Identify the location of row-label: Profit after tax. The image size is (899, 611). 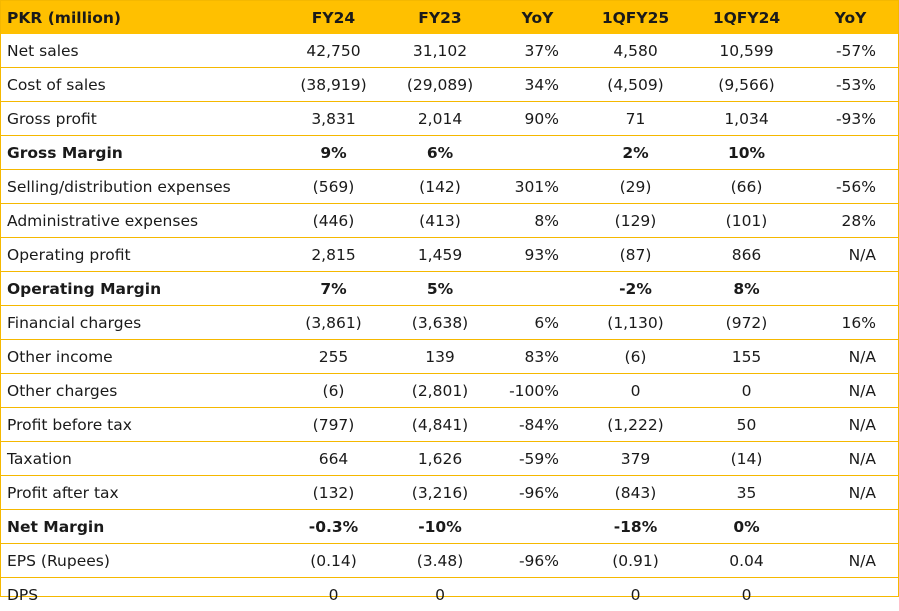
(141, 493).